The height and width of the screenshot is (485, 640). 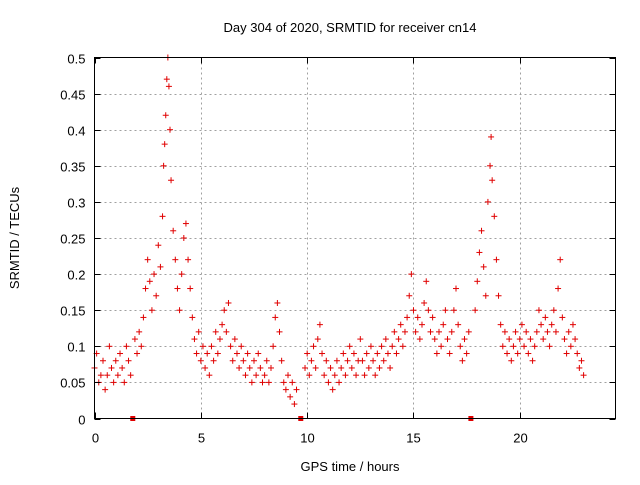 I want to click on y-axis-label: SRMTID / TECUs, so click(x=14, y=237).